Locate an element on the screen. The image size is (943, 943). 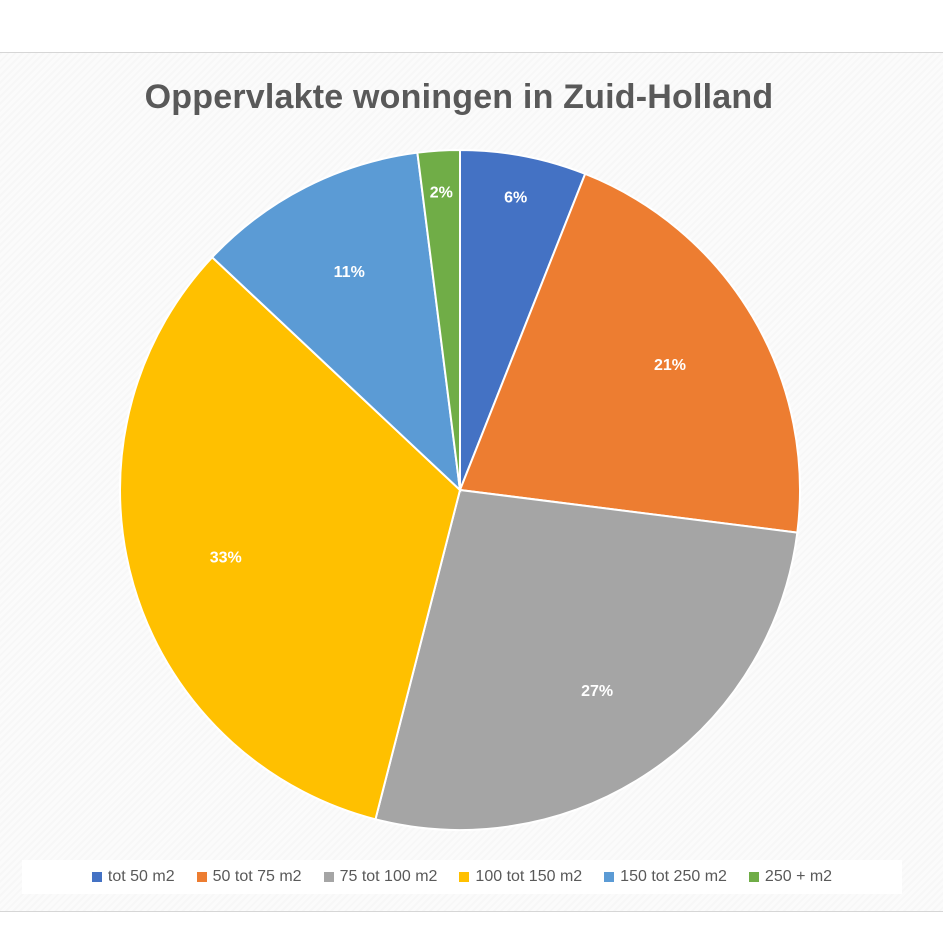
legend-item: 75 tot 100 m2 is located at coordinates (380, 877).